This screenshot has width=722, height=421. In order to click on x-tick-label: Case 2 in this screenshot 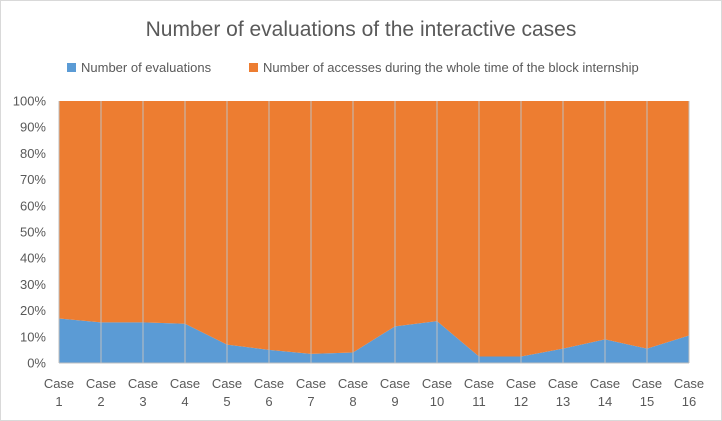, I will do `click(101, 392)`.